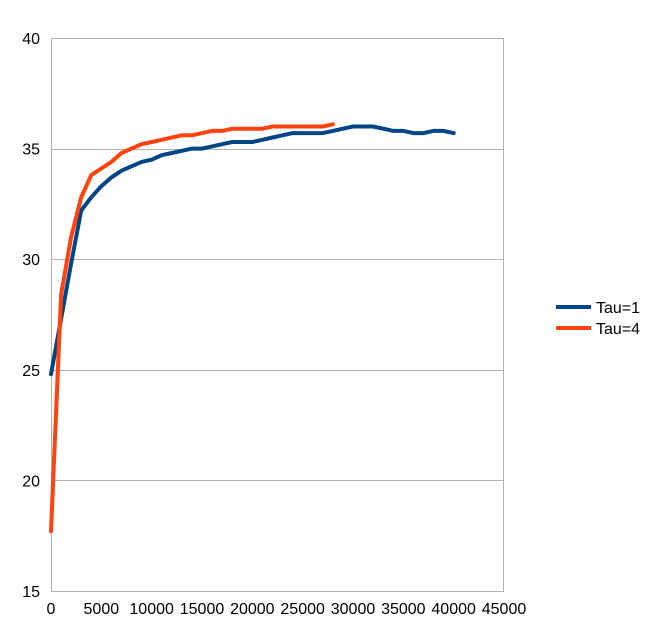 The height and width of the screenshot is (641, 655). I want to click on y-tick-label: 15, so click(31, 592).